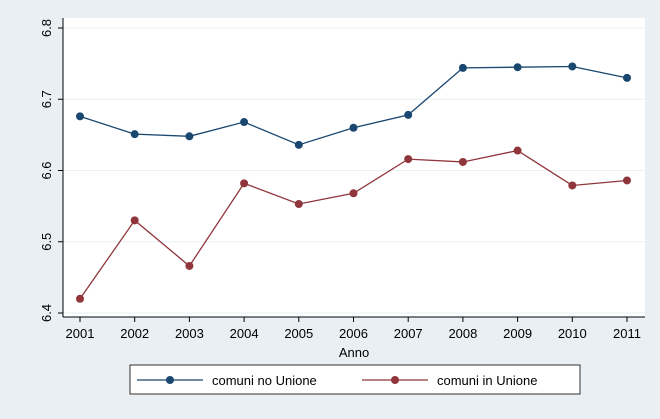 The height and width of the screenshot is (419, 660). Describe the element at coordinates (408, 333) in the screenshot. I see `x-tick-label: 2007` at that location.